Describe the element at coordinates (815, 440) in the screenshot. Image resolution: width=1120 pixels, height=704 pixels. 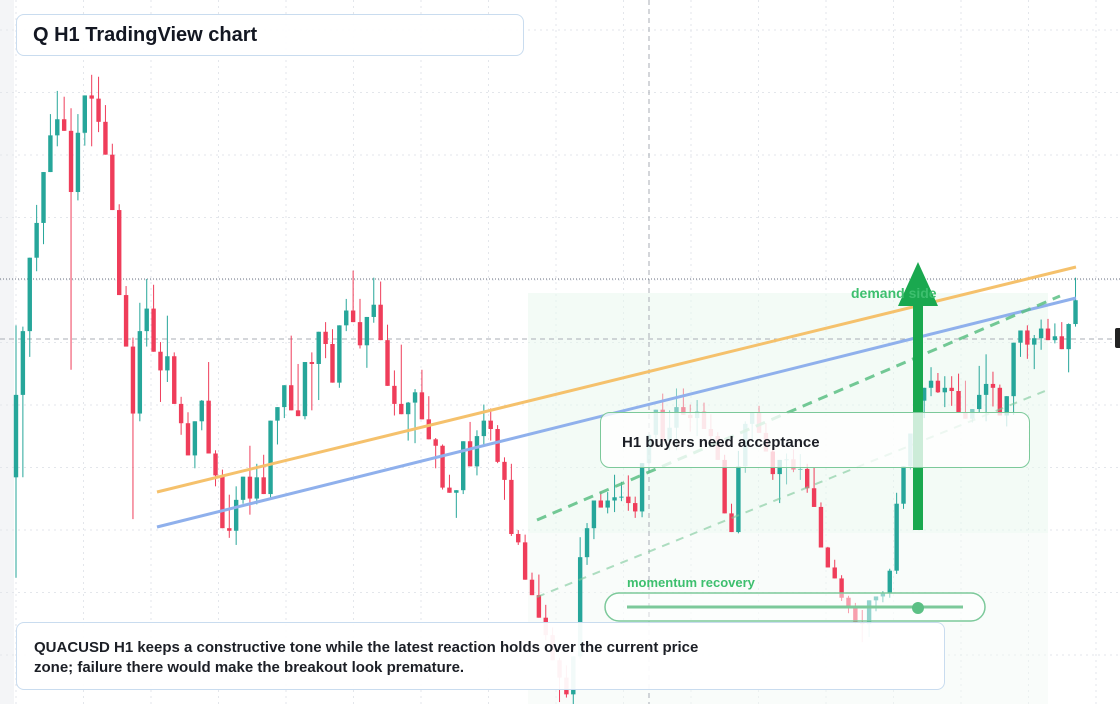
I see `acceptance-callout: H1 buyers need acceptance` at that location.